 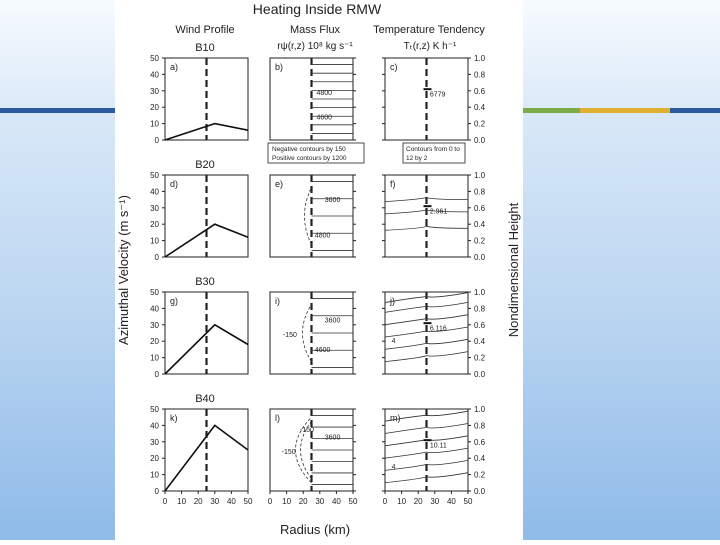 I want to click on annotation-i_neg: -150, so click(x=290, y=335).